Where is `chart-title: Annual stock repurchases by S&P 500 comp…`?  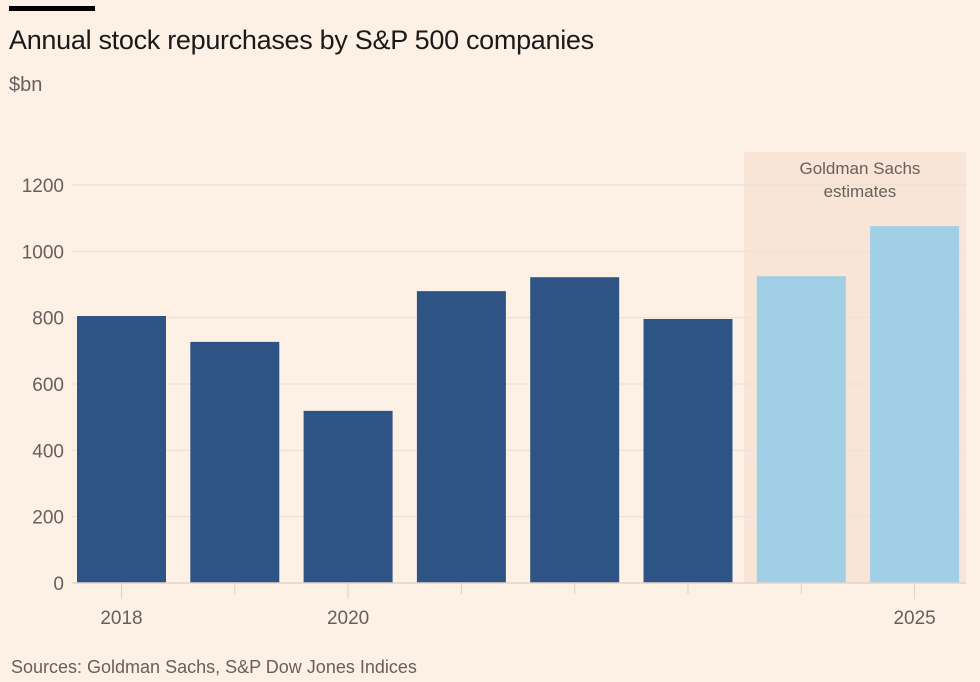
chart-title: Annual stock repurchases by S&P 500 comp… is located at coordinates (301, 40).